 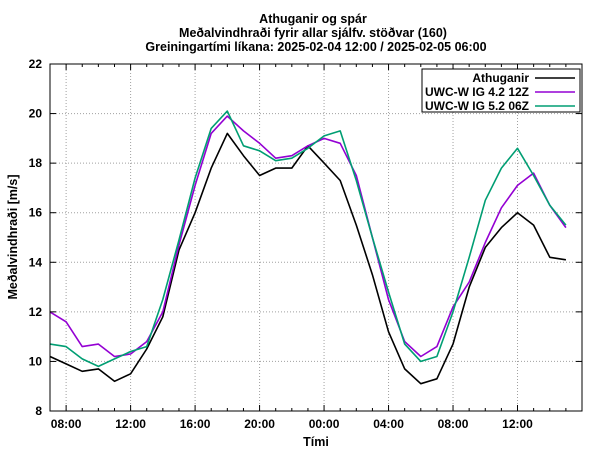 I want to click on y-axis-label: Meðalvindhraði [m/s], so click(x=13, y=236).